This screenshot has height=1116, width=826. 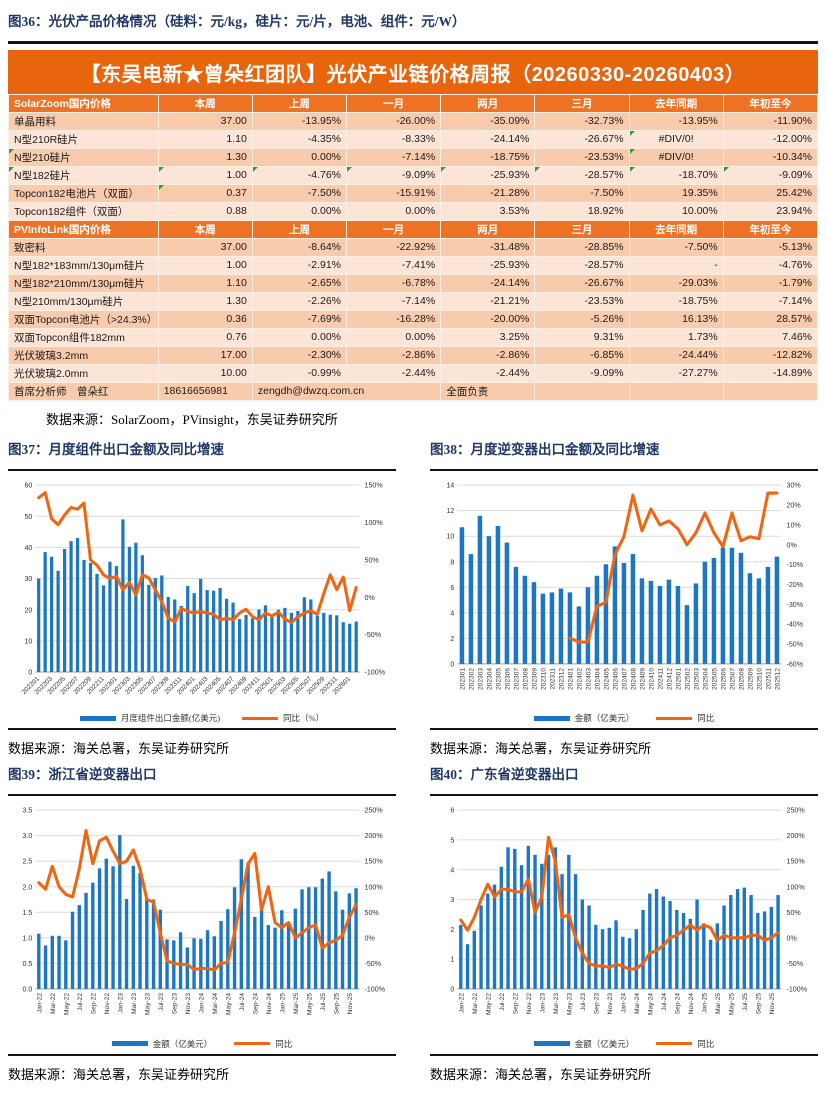 I want to click on svg-text: 202309, so click(x=534, y=678).